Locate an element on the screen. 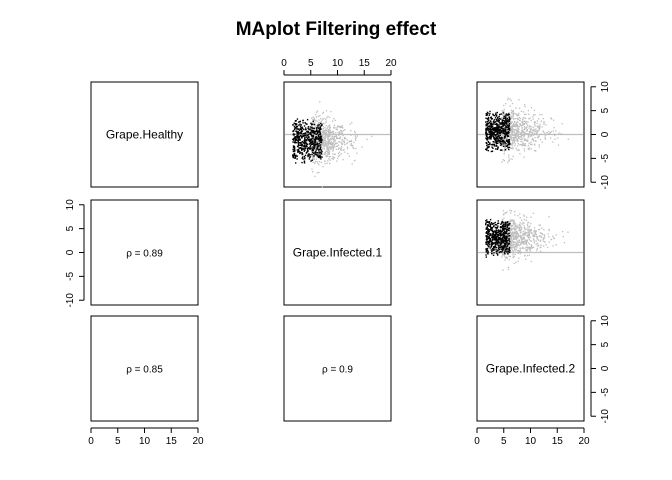 Image resolution: width=672 pixels, height=480 pixels. panel-frame-r1-c1 is located at coordinates (144, 134).